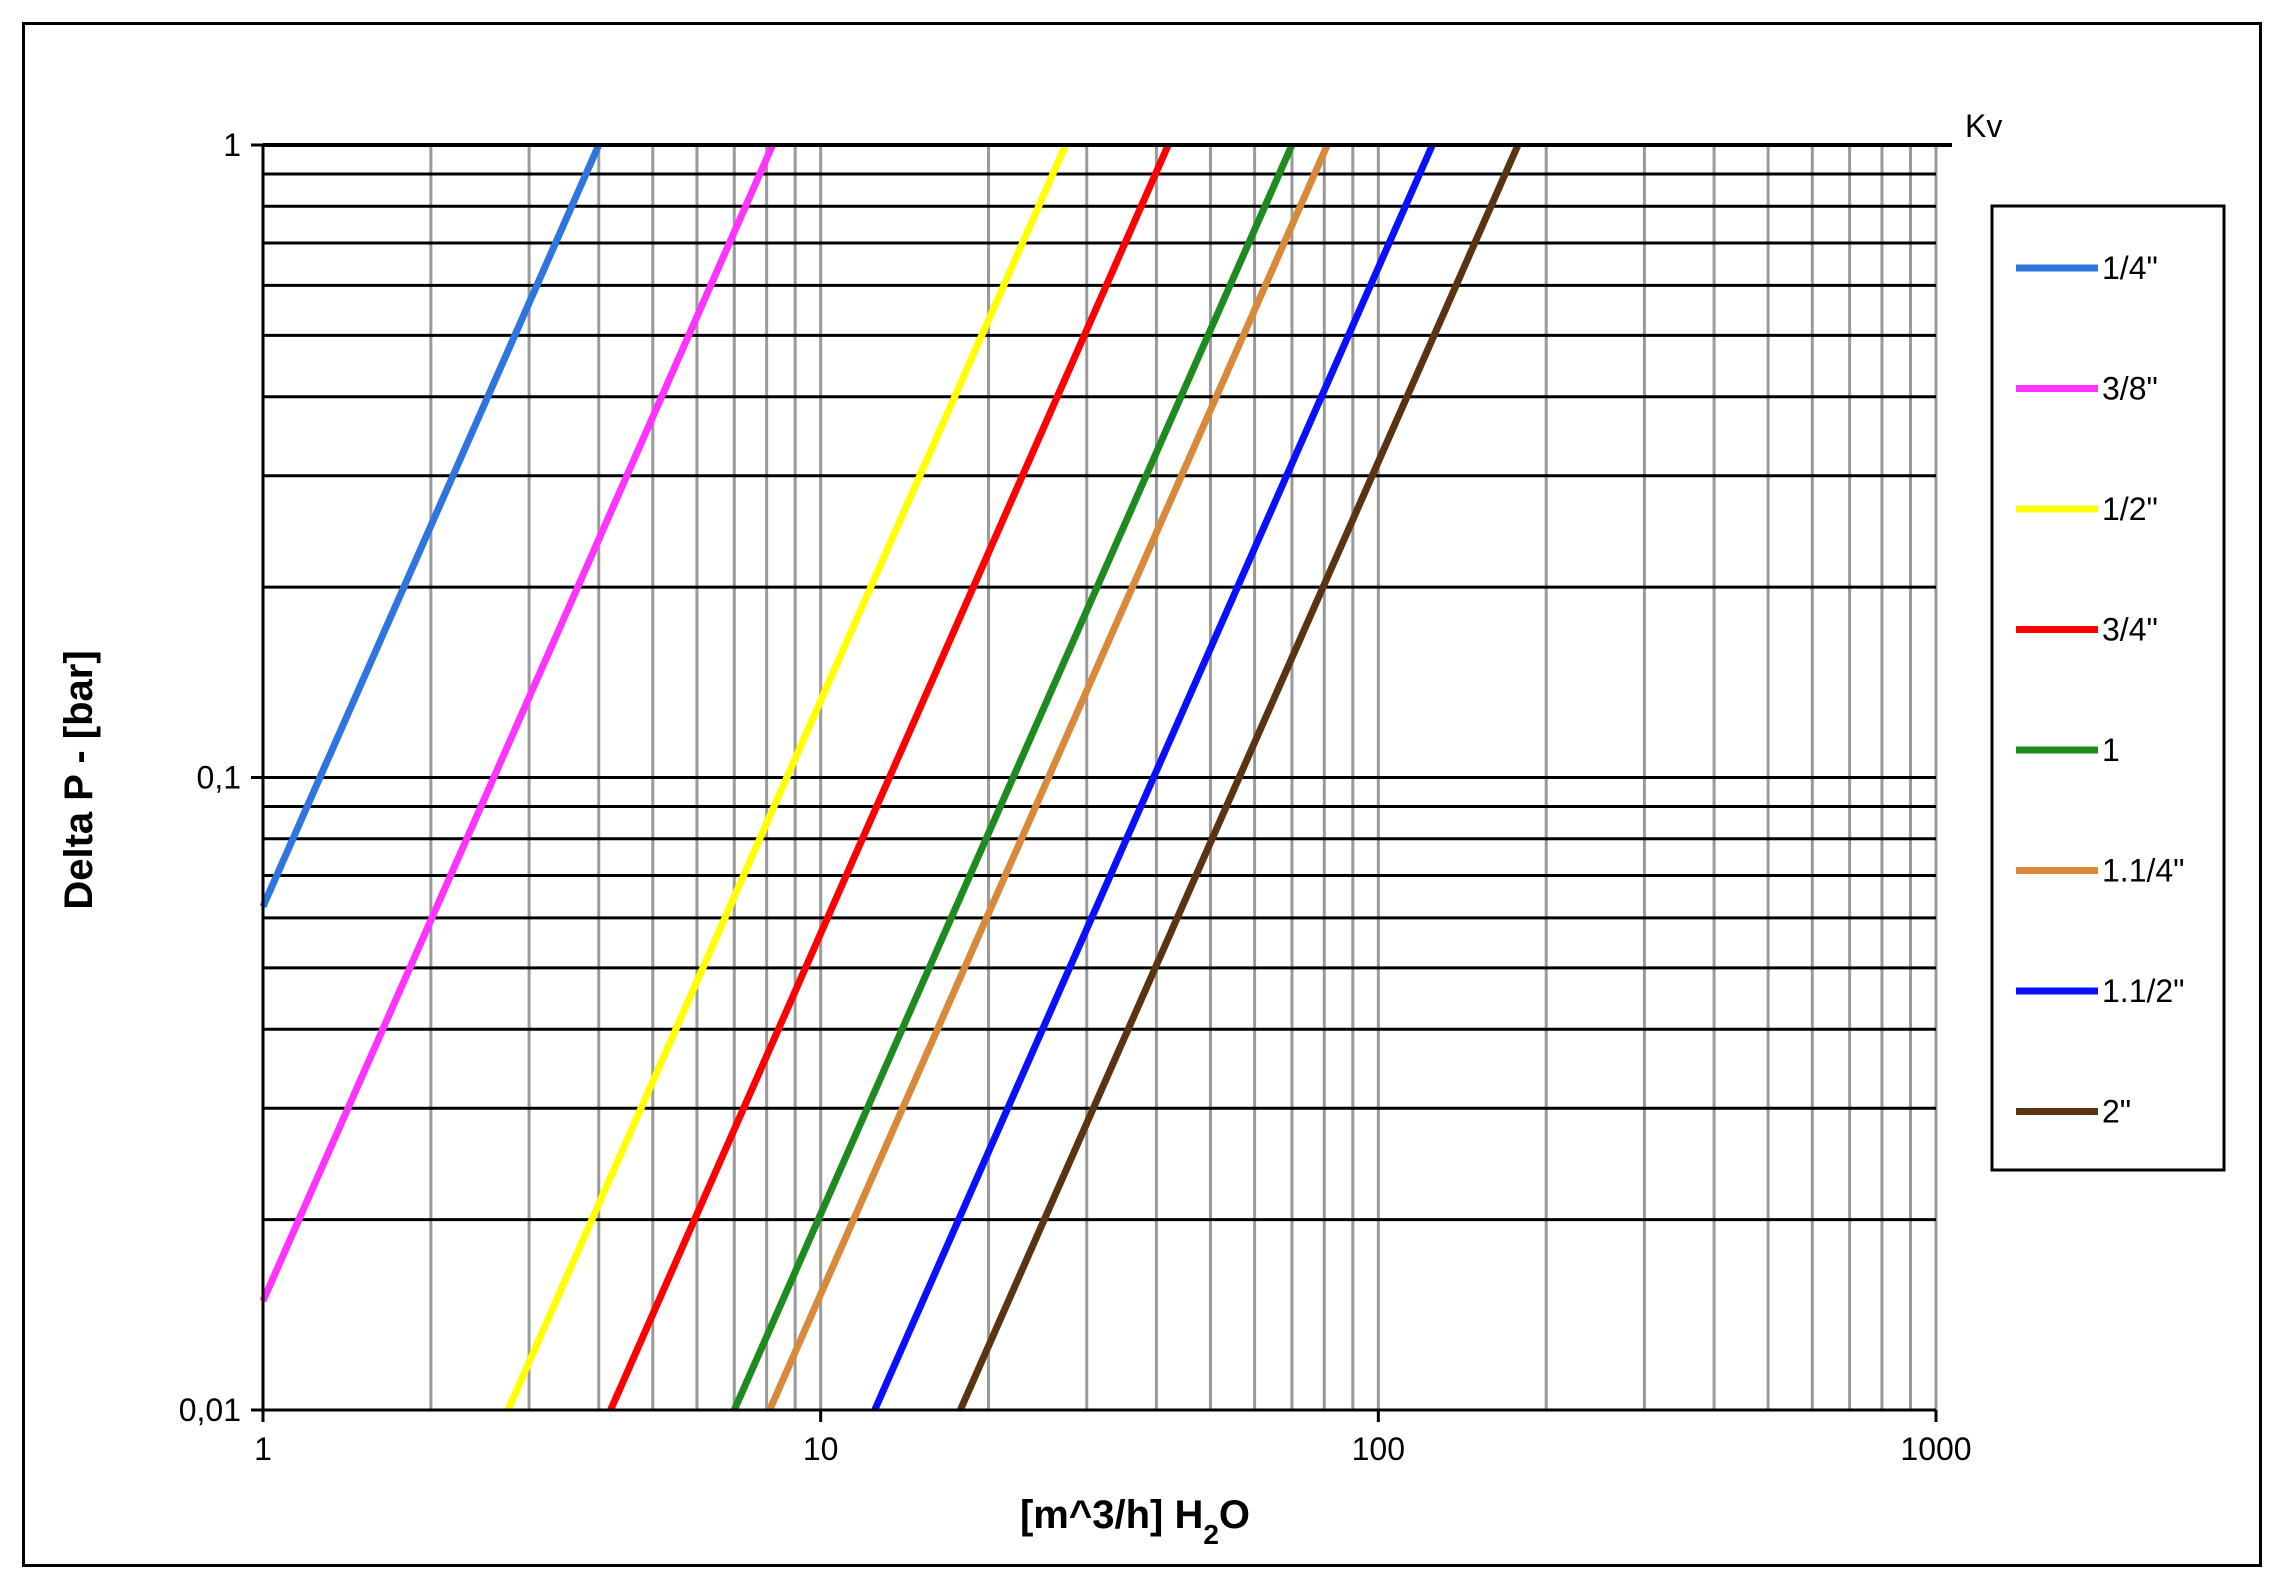 The width and height of the screenshot is (2284, 1589). I want to click on x-tick-label: 1000, so click(1935, 1449).